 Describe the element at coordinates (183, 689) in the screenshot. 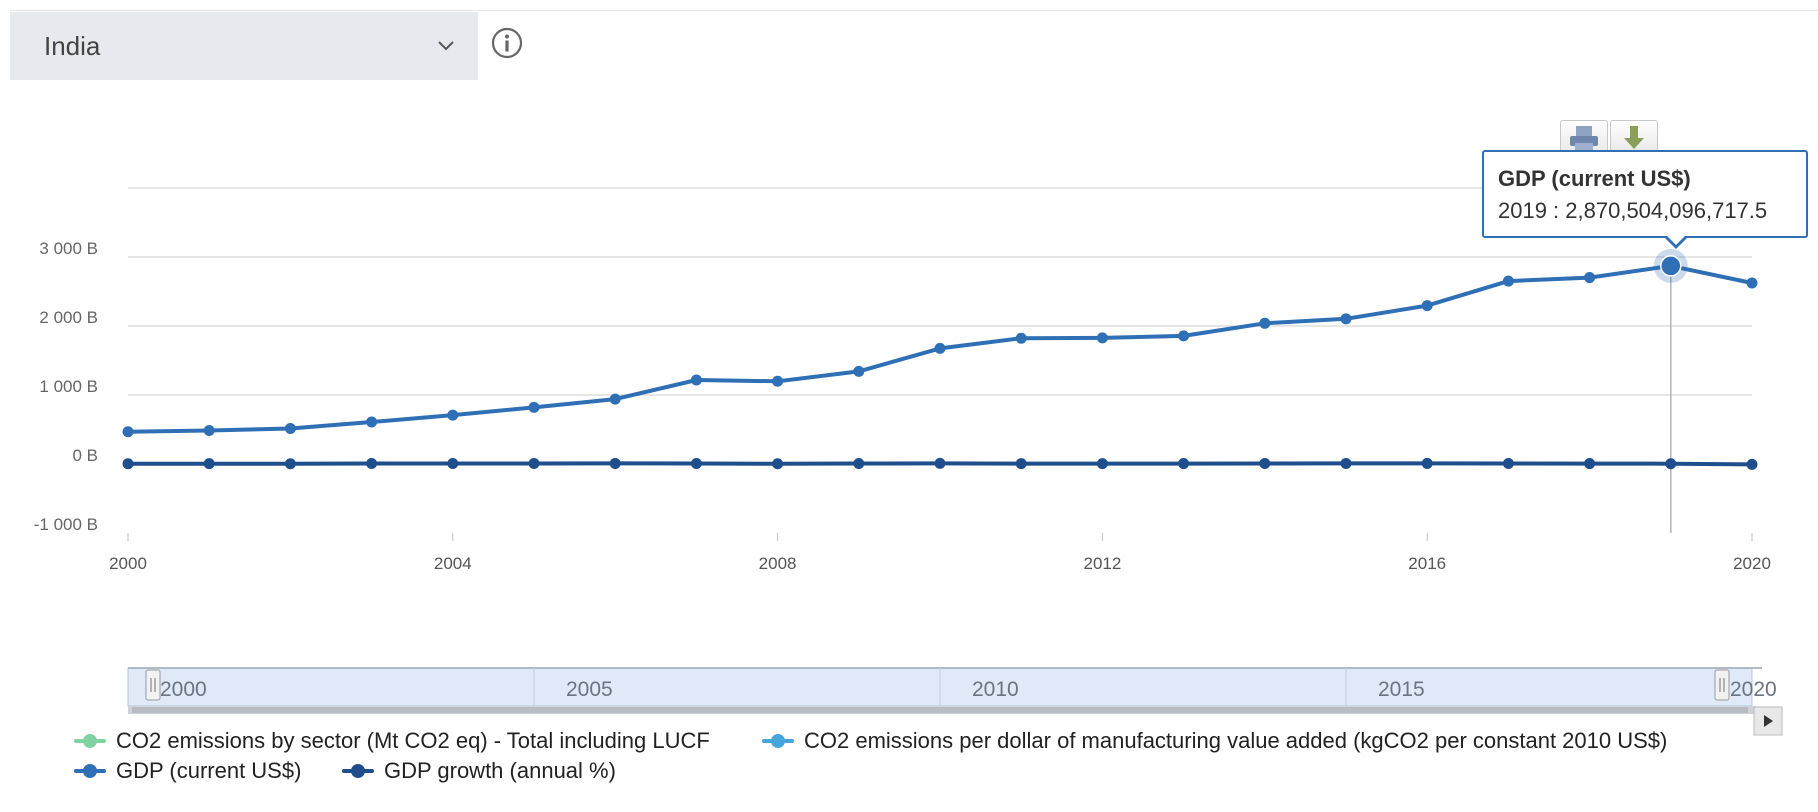

I see `navigator-label: 2000` at that location.